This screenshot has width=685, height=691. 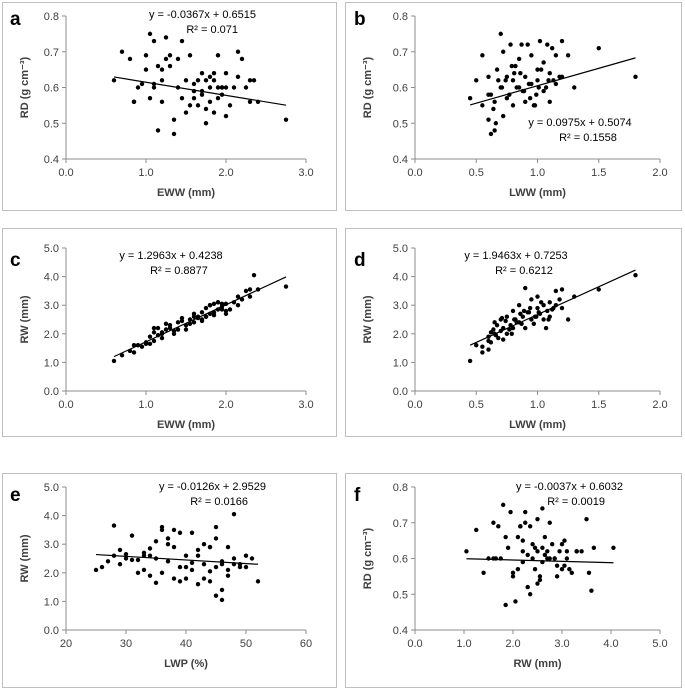 I want to click on r-squared-label: R² = 0.0019, so click(x=576, y=502).